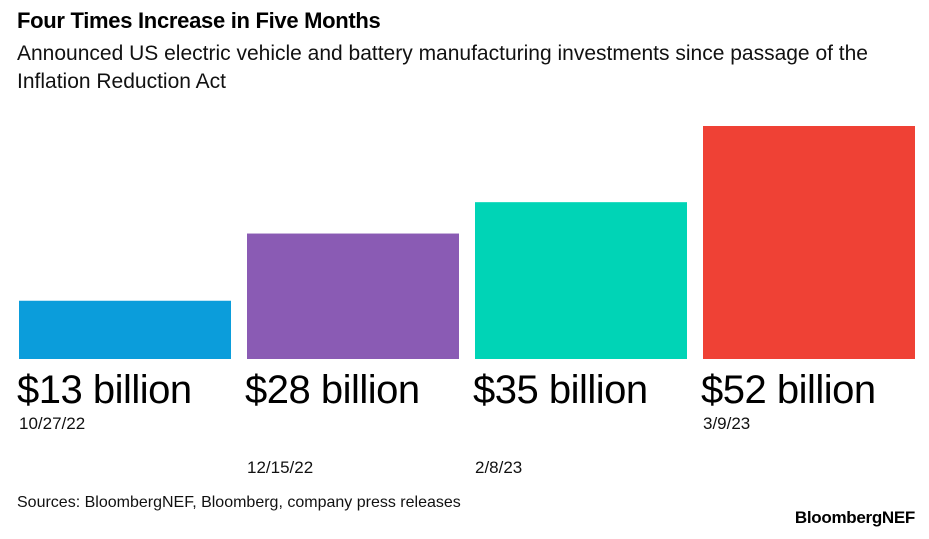  I want to click on bar-value-label-1: $28 billion, so click(332, 390).